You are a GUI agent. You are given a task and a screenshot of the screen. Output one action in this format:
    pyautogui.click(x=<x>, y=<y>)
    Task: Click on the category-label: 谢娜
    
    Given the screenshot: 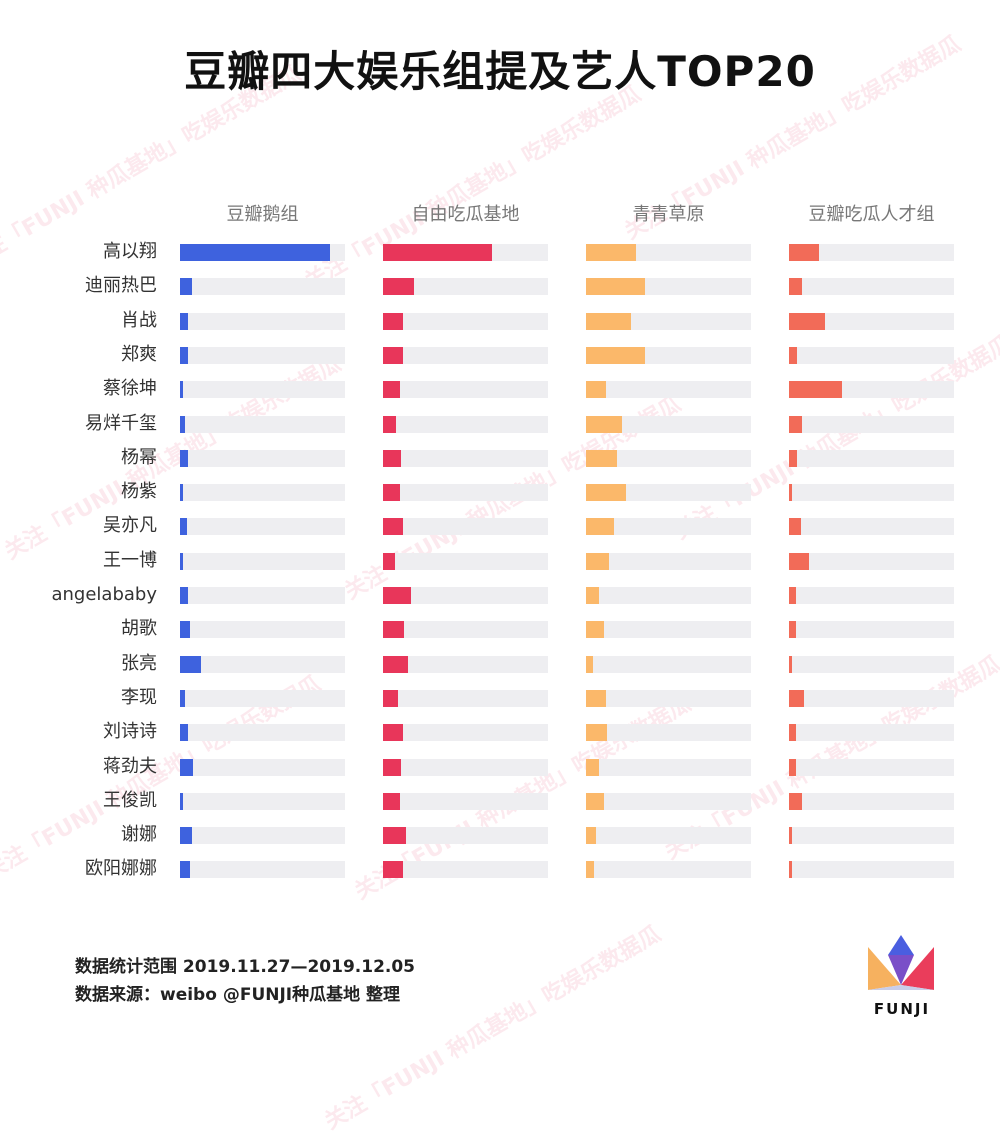 What is the action you would take?
    pyautogui.click(x=139, y=835)
    